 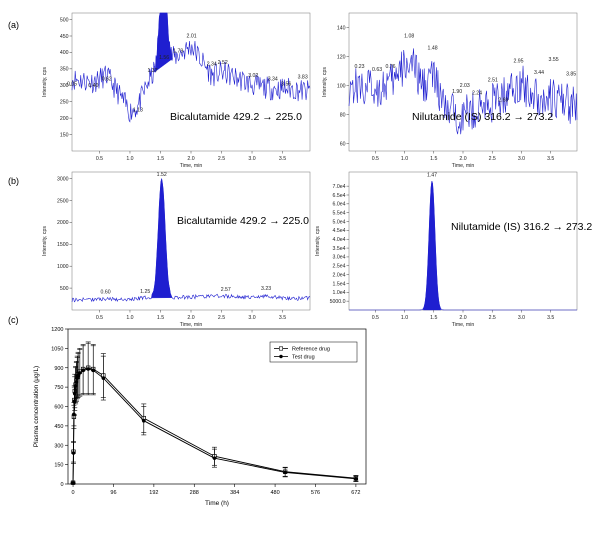 What do you see at coordinates (463, 241) in the screenshot?
I see `plot-frame` at bounding box center [463, 241].